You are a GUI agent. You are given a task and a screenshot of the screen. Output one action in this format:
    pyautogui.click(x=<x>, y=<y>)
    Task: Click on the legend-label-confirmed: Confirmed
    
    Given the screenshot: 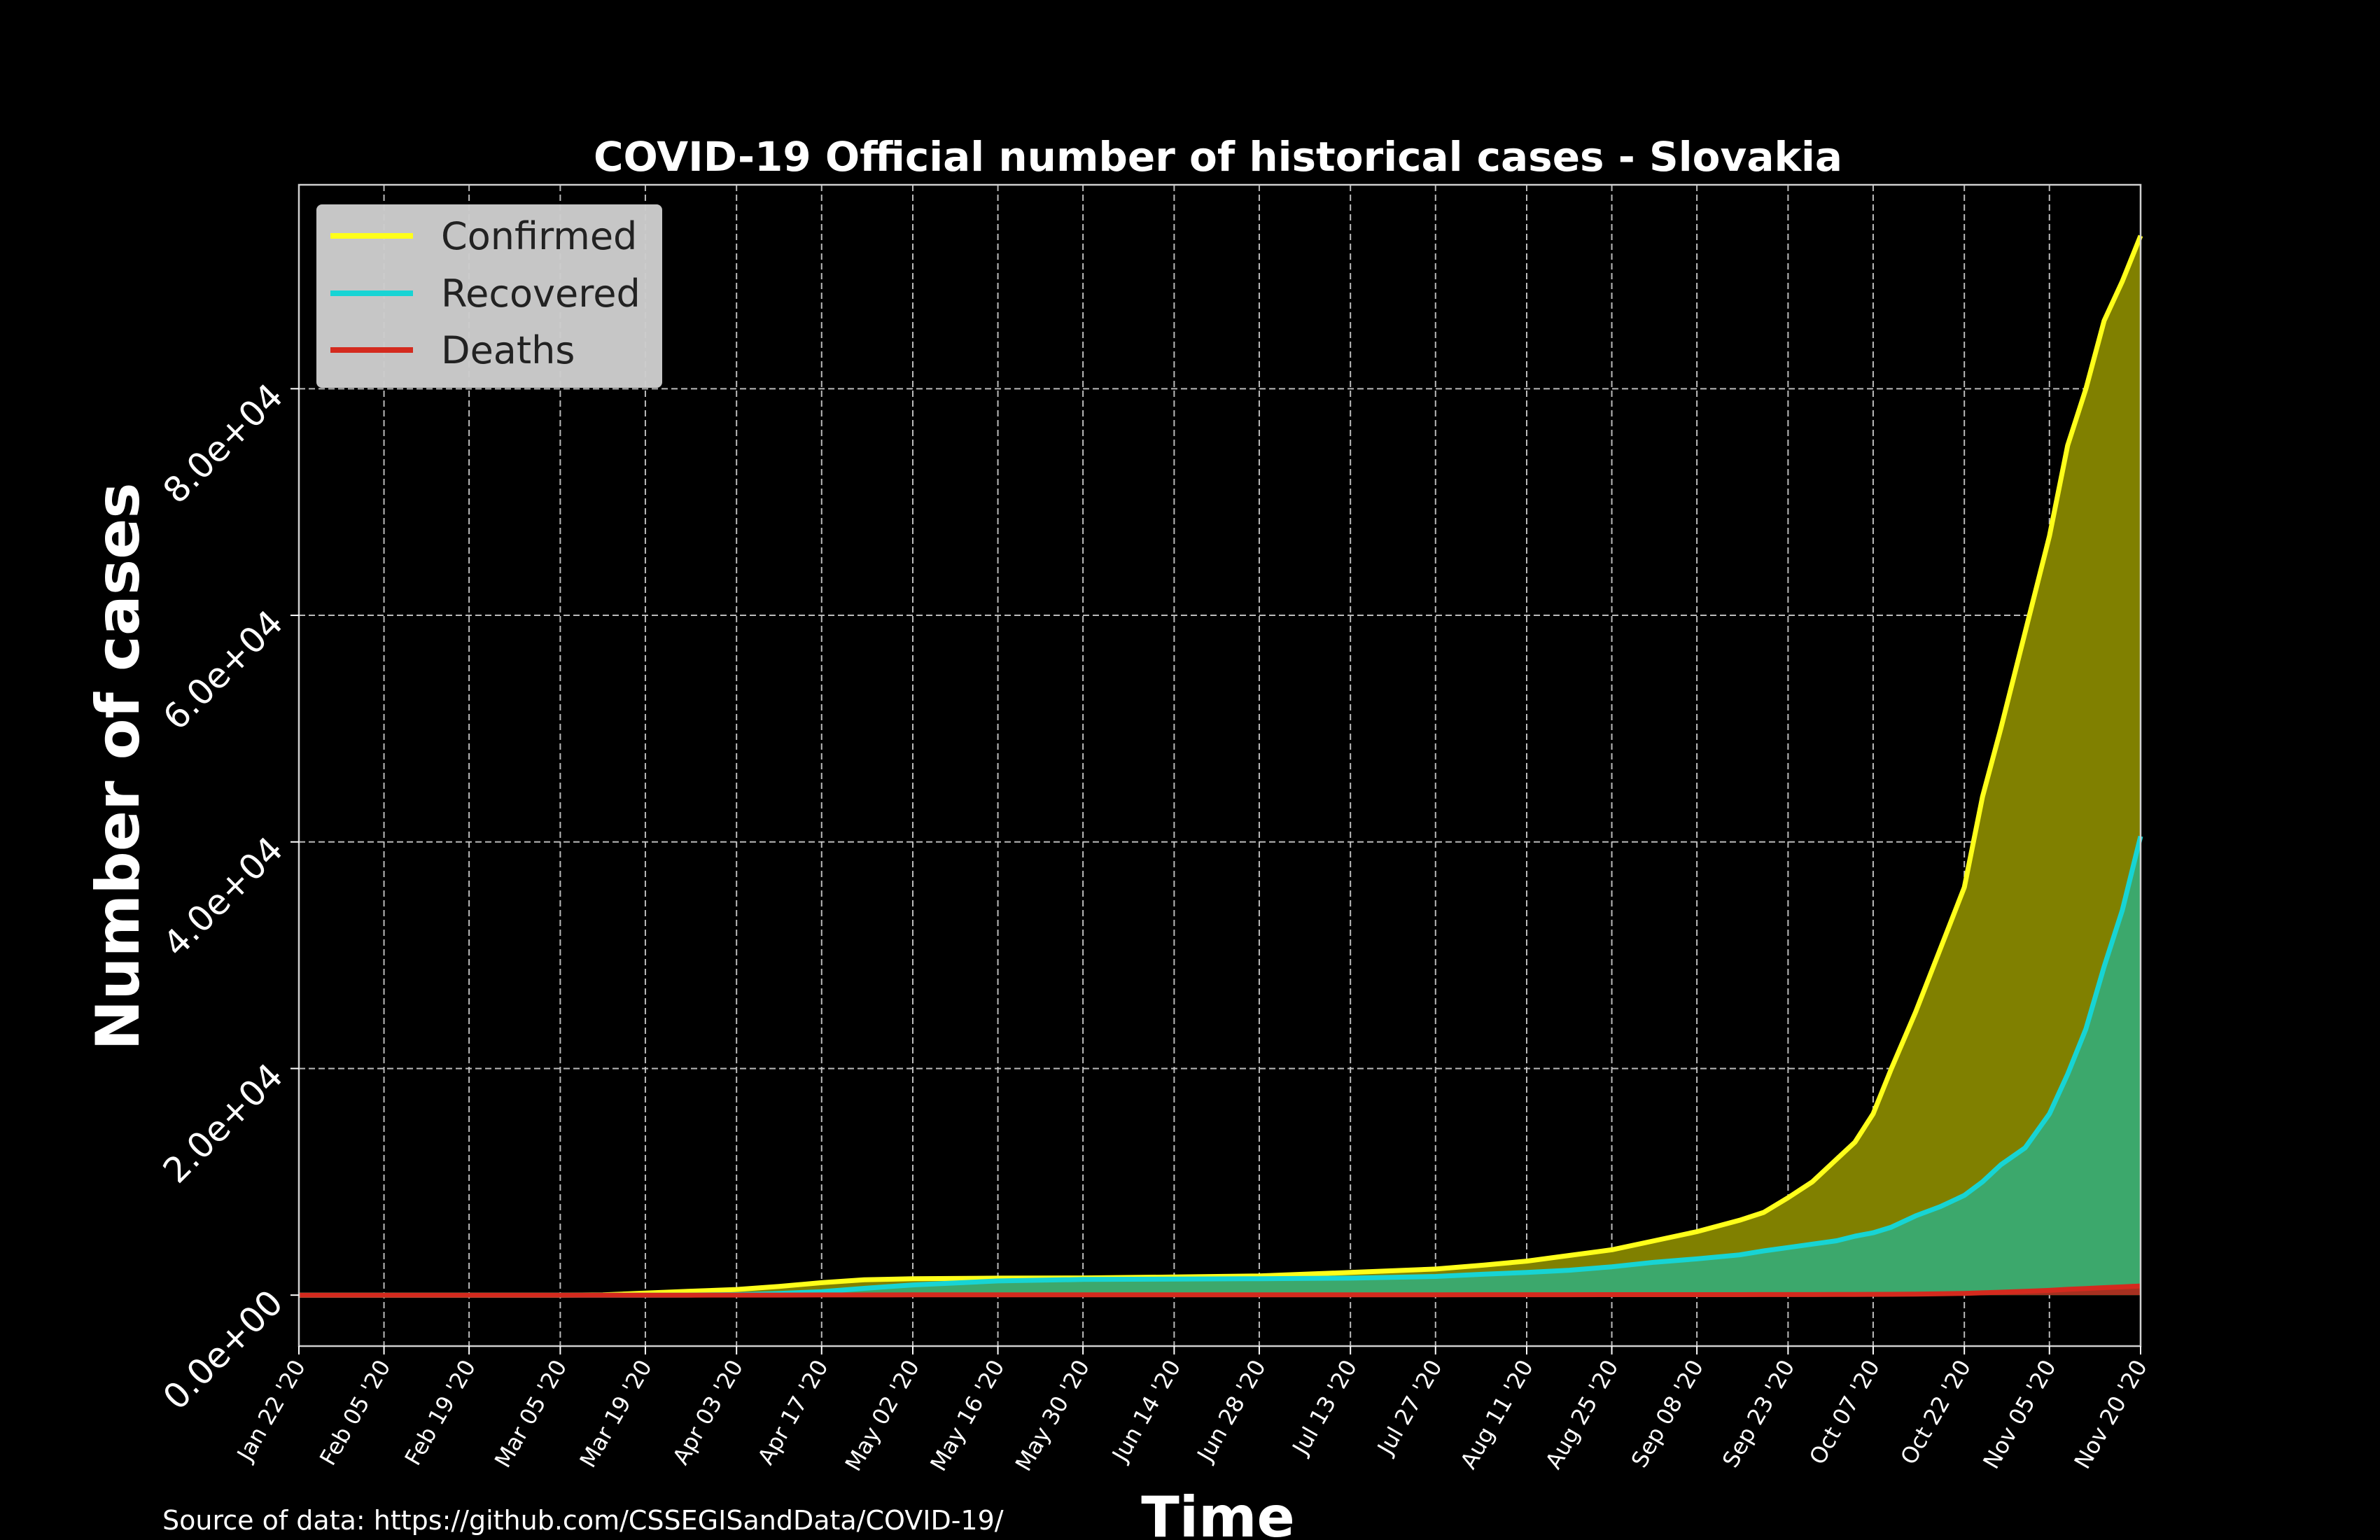 What is the action you would take?
    pyautogui.click(x=539, y=236)
    